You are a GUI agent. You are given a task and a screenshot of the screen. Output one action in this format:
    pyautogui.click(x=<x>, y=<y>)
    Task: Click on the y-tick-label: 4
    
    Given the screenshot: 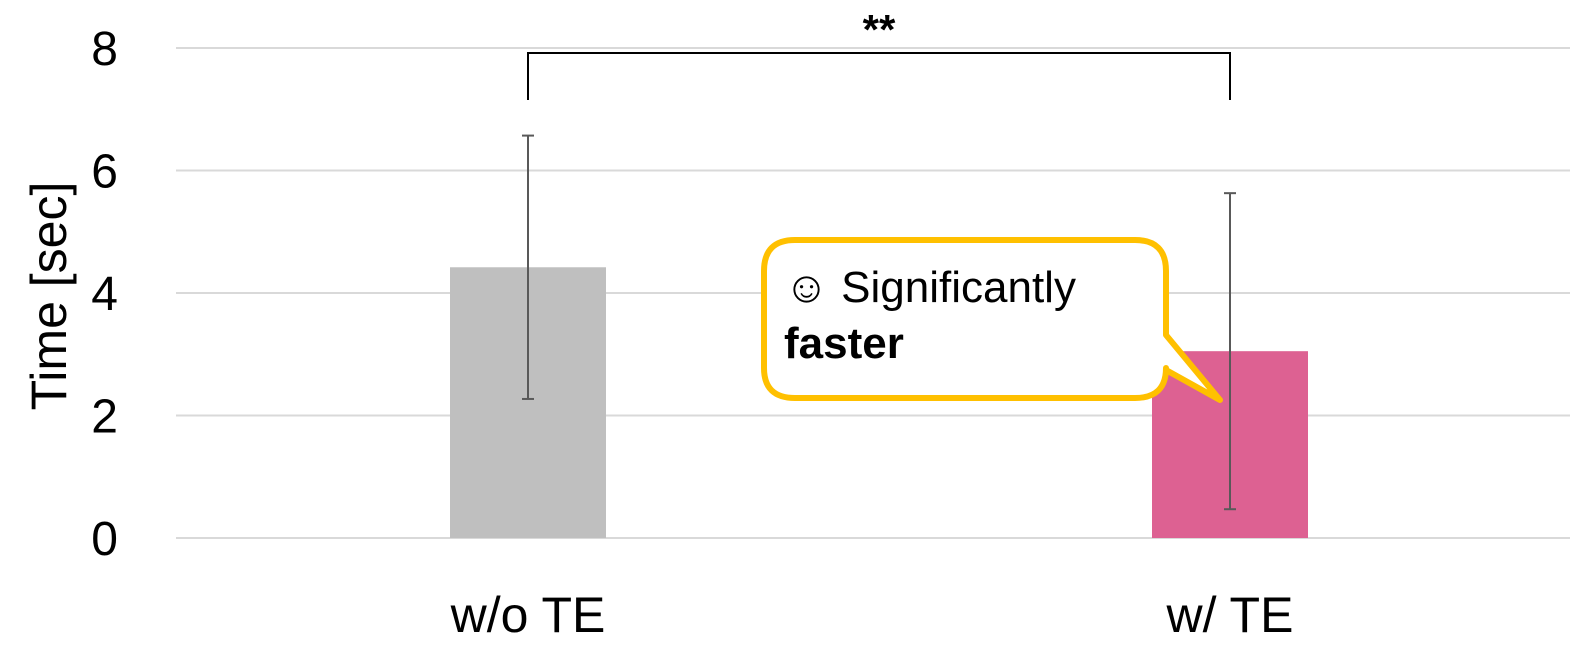 What is the action you would take?
    pyautogui.click(x=104, y=294)
    